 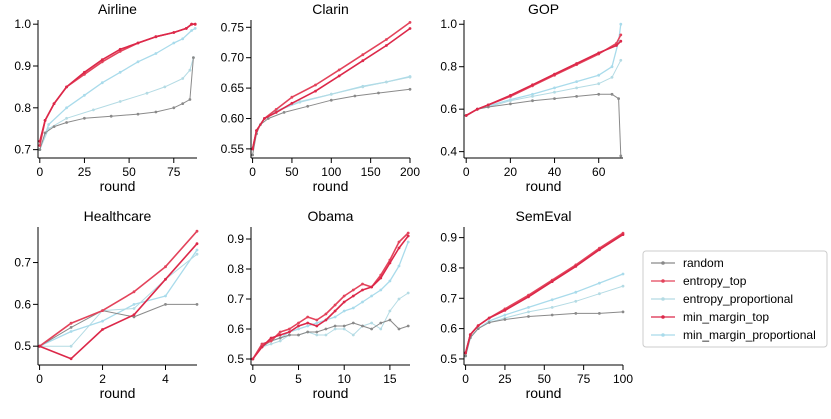 I want to click on chart-gop: GOP 0 20 40 60 0.4 0.6 0.8 1.0 round, so click(x=531, y=97).